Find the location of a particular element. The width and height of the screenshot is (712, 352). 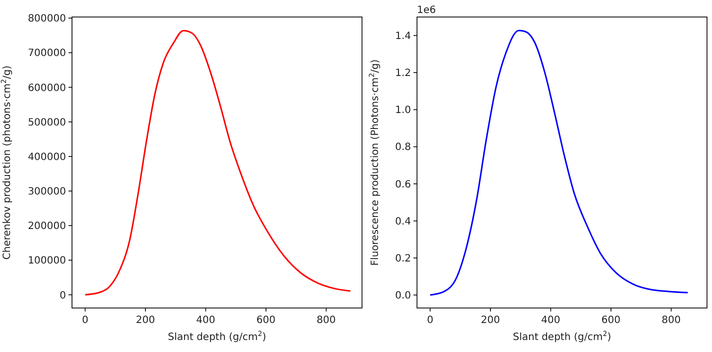

y-tick-label: 1.2 is located at coordinates (403, 74).